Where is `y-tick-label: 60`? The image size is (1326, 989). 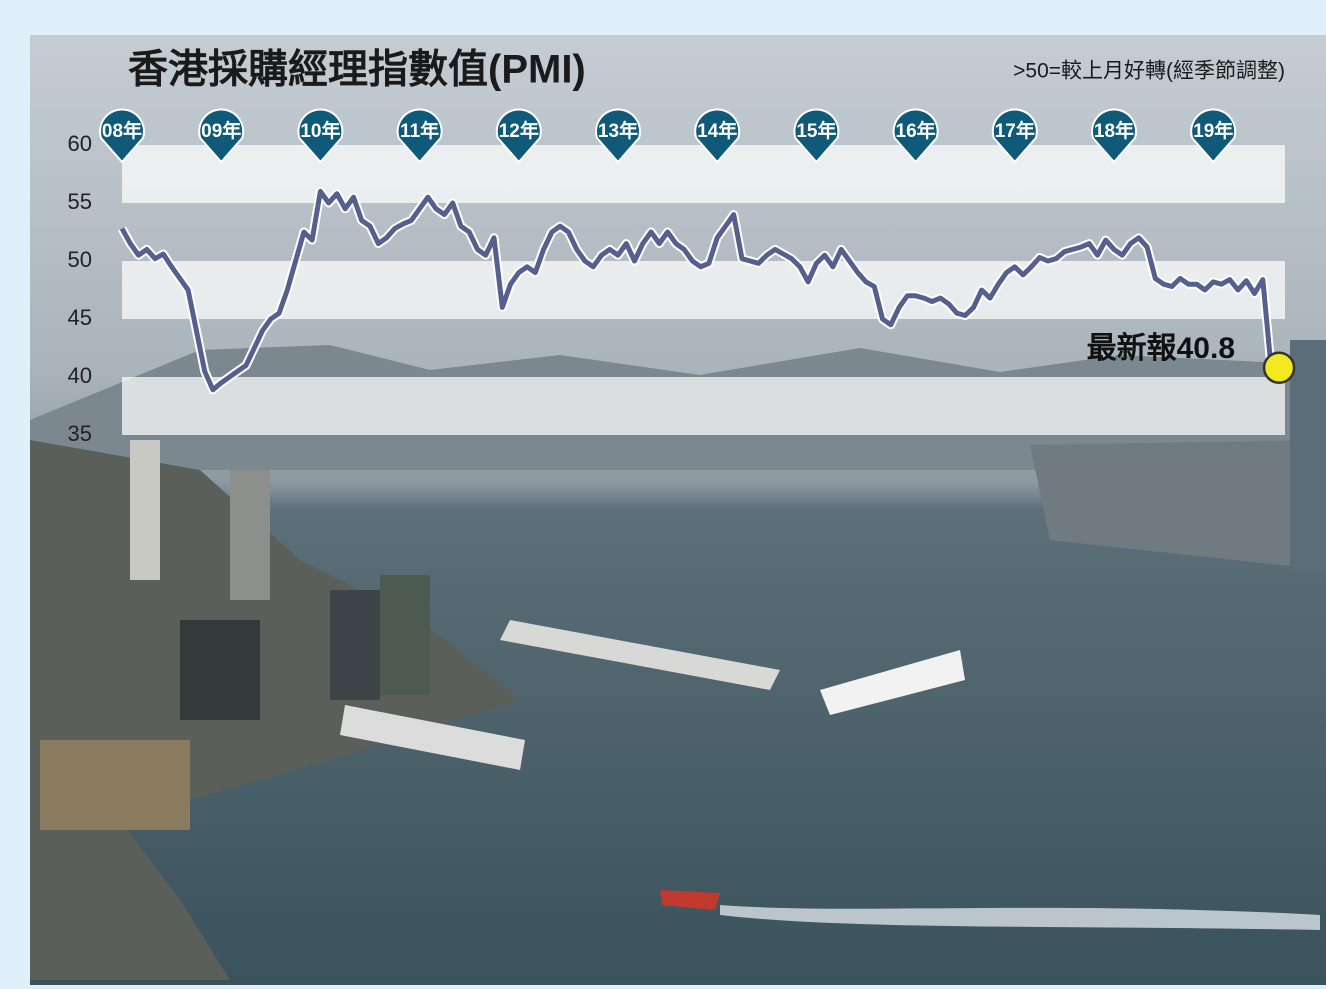
y-tick-label: 60 is located at coordinates (80, 143).